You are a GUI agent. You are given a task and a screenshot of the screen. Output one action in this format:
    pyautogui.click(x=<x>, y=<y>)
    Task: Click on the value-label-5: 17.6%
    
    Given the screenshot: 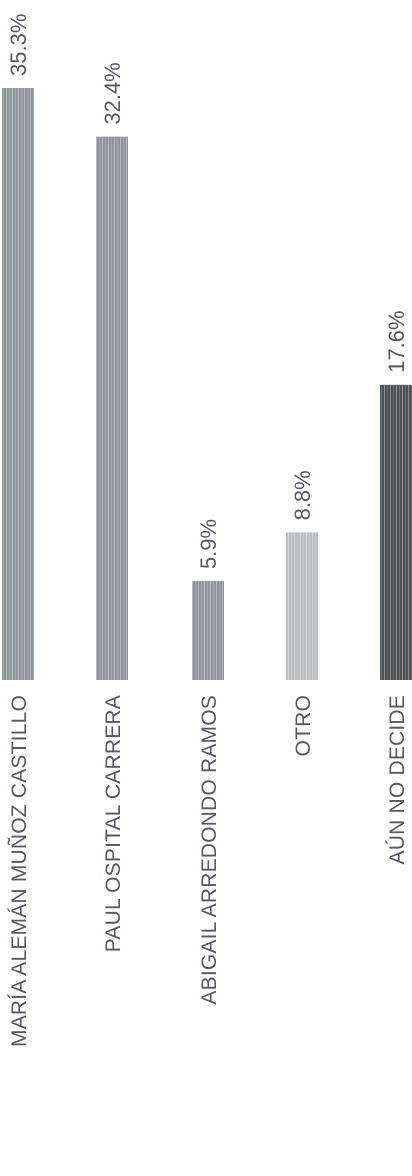 What is the action you would take?
    pyautogui.click(x=396, y=341)
    